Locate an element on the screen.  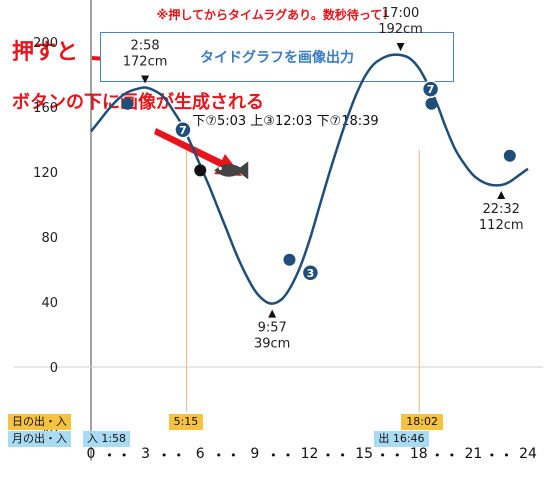
fish-icon is located at coordinates (231, 170).